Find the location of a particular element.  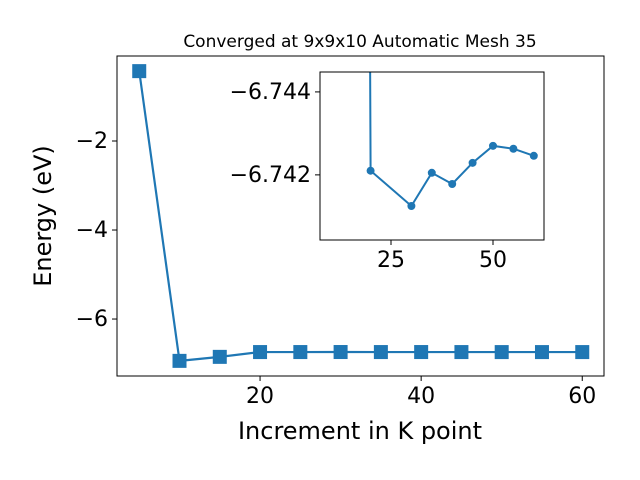

x-axis-label: Increment in K point is located at coordinates (360, 431).